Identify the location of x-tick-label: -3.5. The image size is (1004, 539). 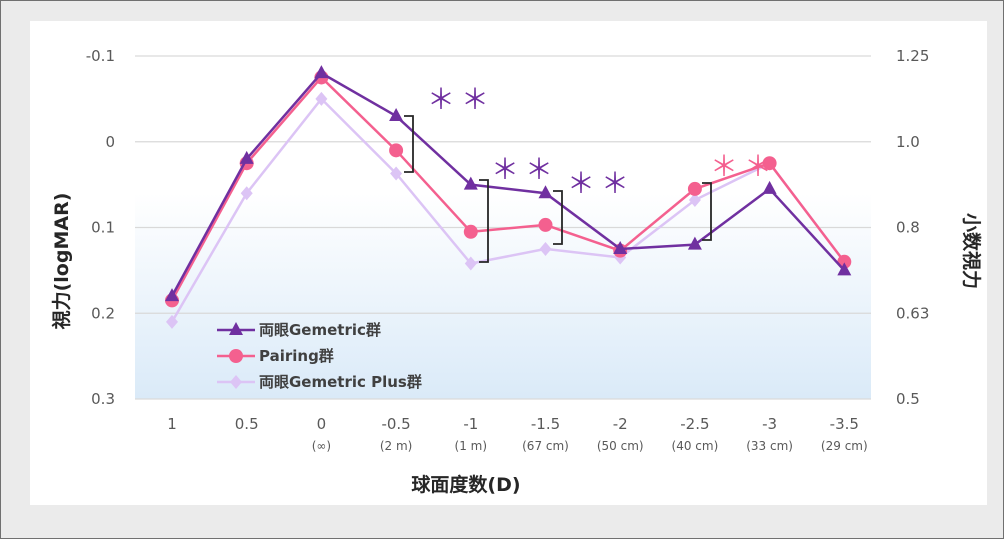
(844, 424).